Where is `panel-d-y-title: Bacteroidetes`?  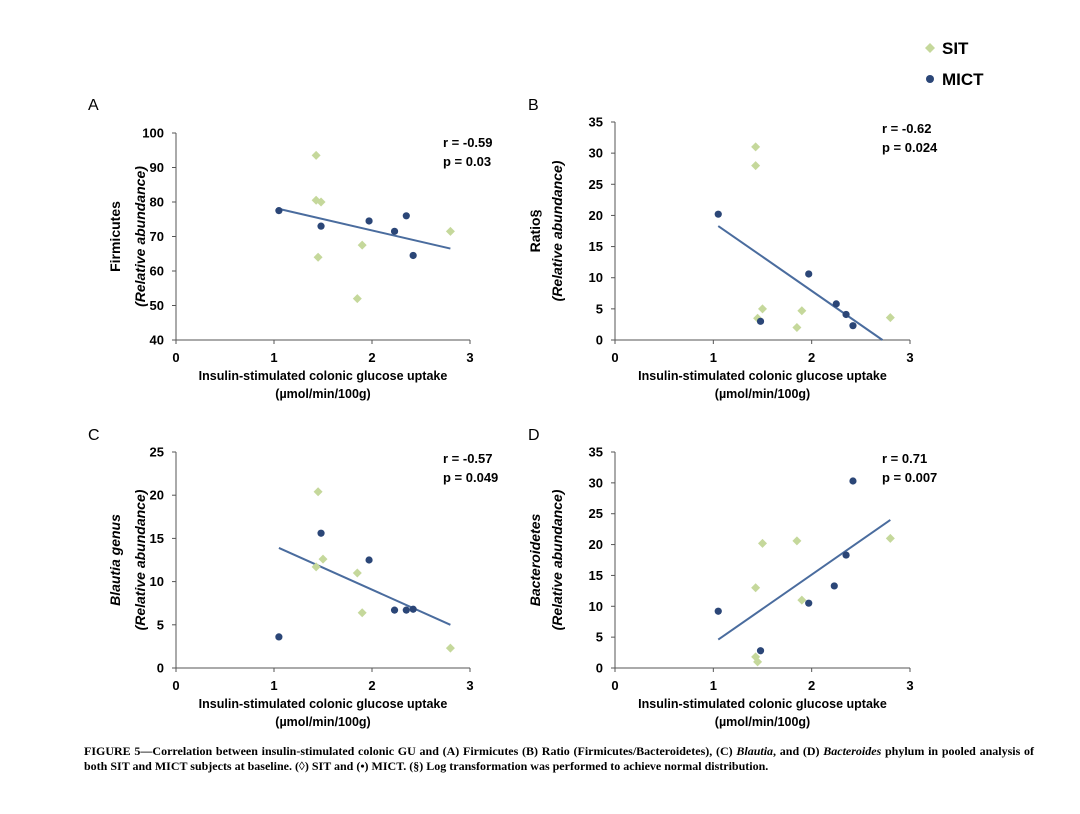
panel-d-y-title: Bacteroidetes is located at coordinates (535, 559).